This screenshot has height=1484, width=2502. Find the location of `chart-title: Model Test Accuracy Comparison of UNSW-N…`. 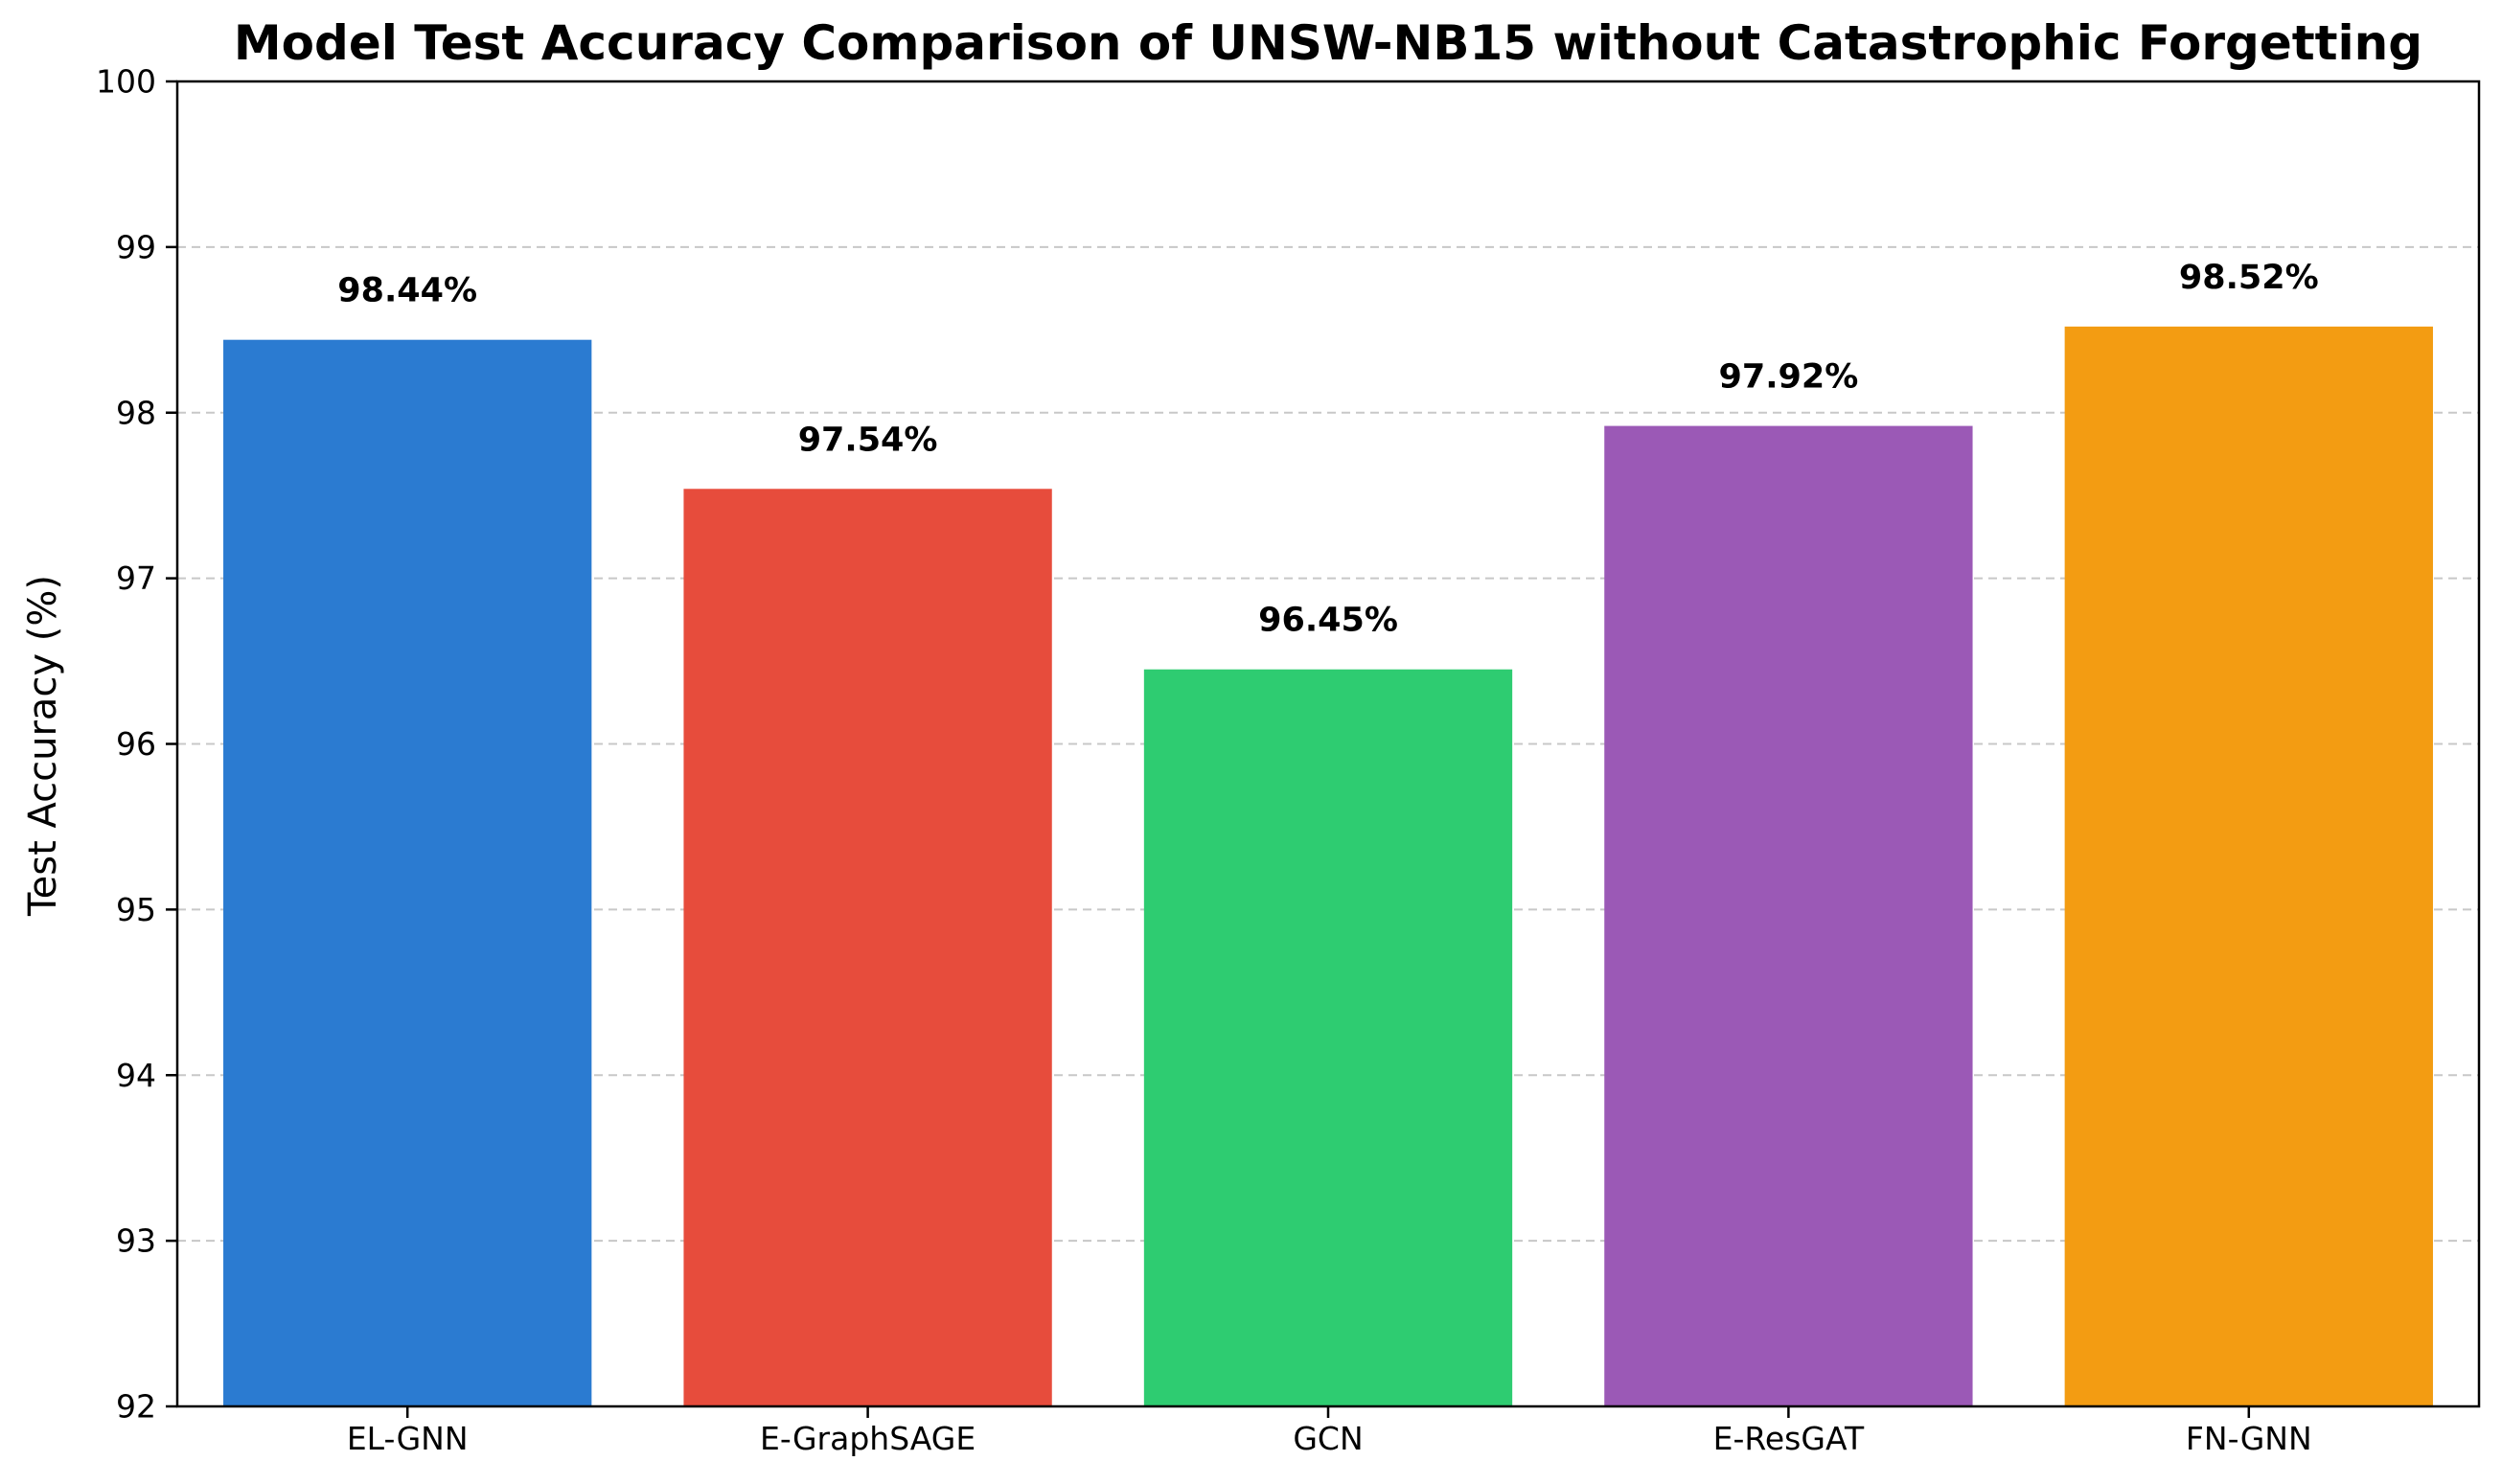

chart-title: Model Test Accuracy Comparison of UNSW-N… is located at coordinates (1328, 43).